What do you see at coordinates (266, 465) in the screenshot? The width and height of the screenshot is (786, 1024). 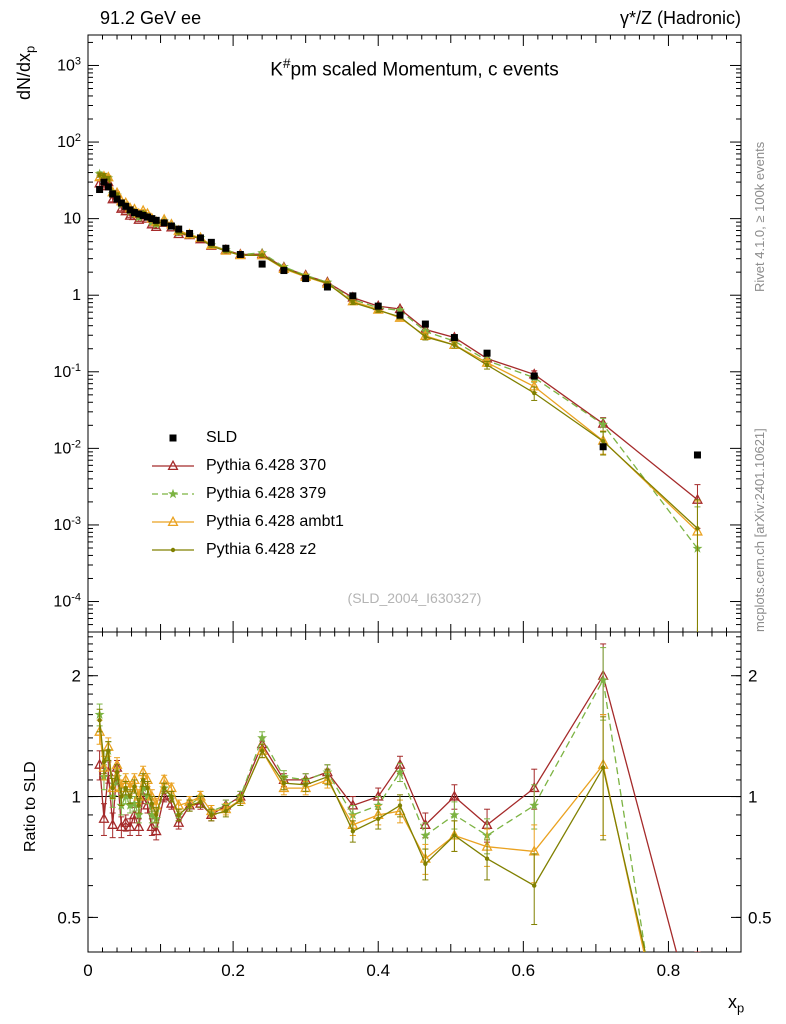 I see `legend-label: Pythia 6.428 370` at bounding box center [266, 465].